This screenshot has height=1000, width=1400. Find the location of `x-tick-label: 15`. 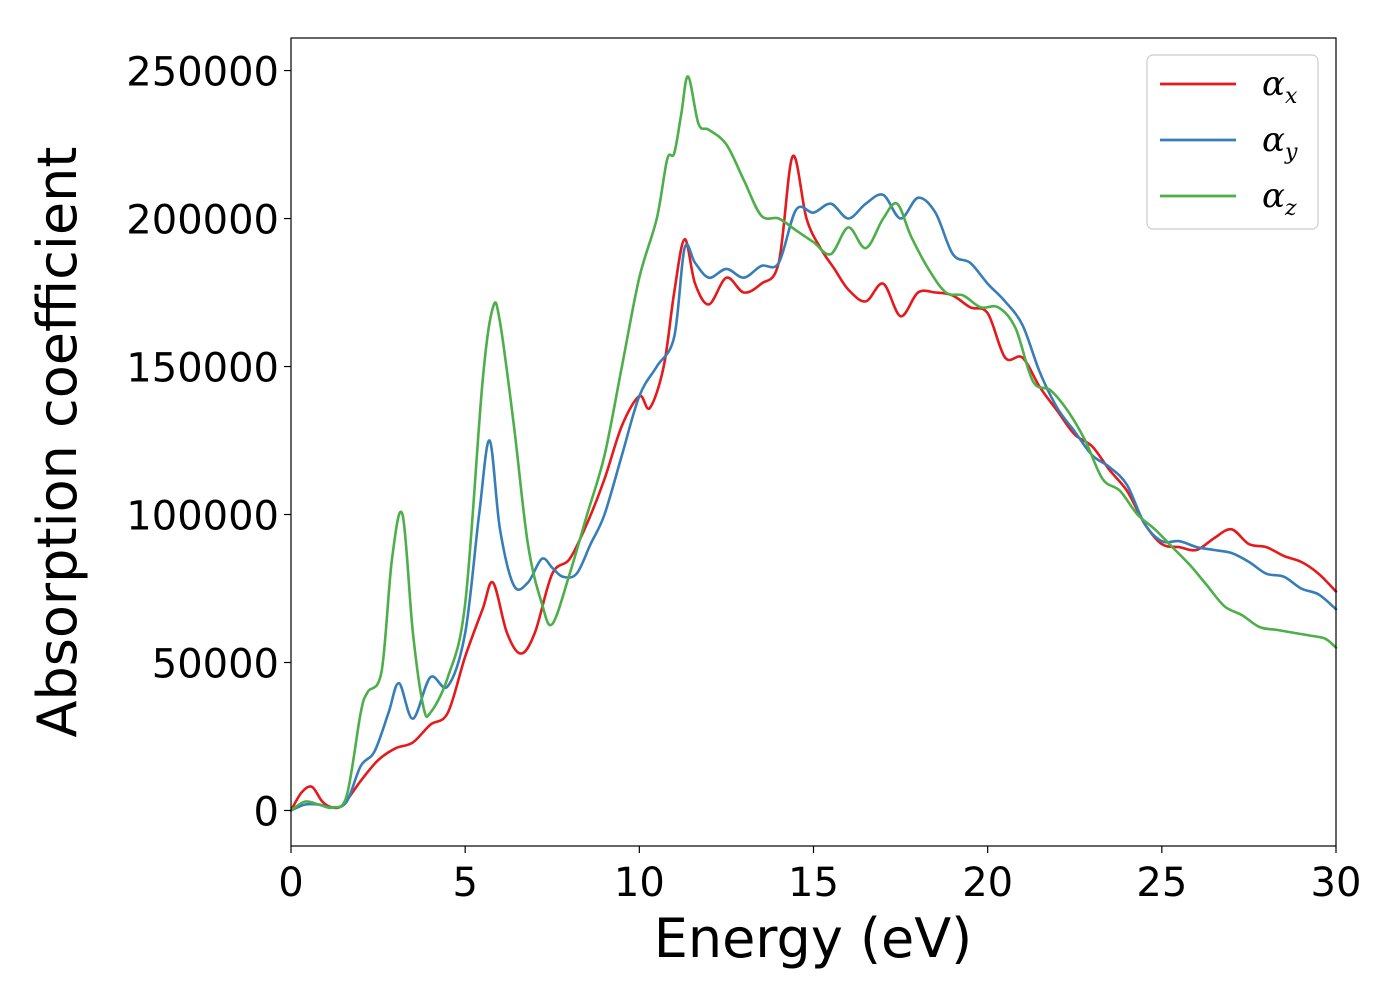

x-tick-label: 15 is located at coordinates (813, 883).